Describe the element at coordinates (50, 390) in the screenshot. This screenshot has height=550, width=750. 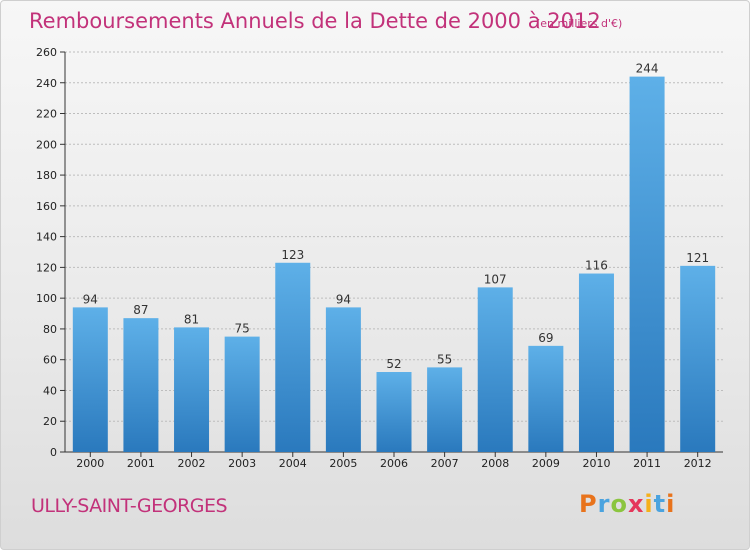
I see `y-tick-label: 40` at that location.